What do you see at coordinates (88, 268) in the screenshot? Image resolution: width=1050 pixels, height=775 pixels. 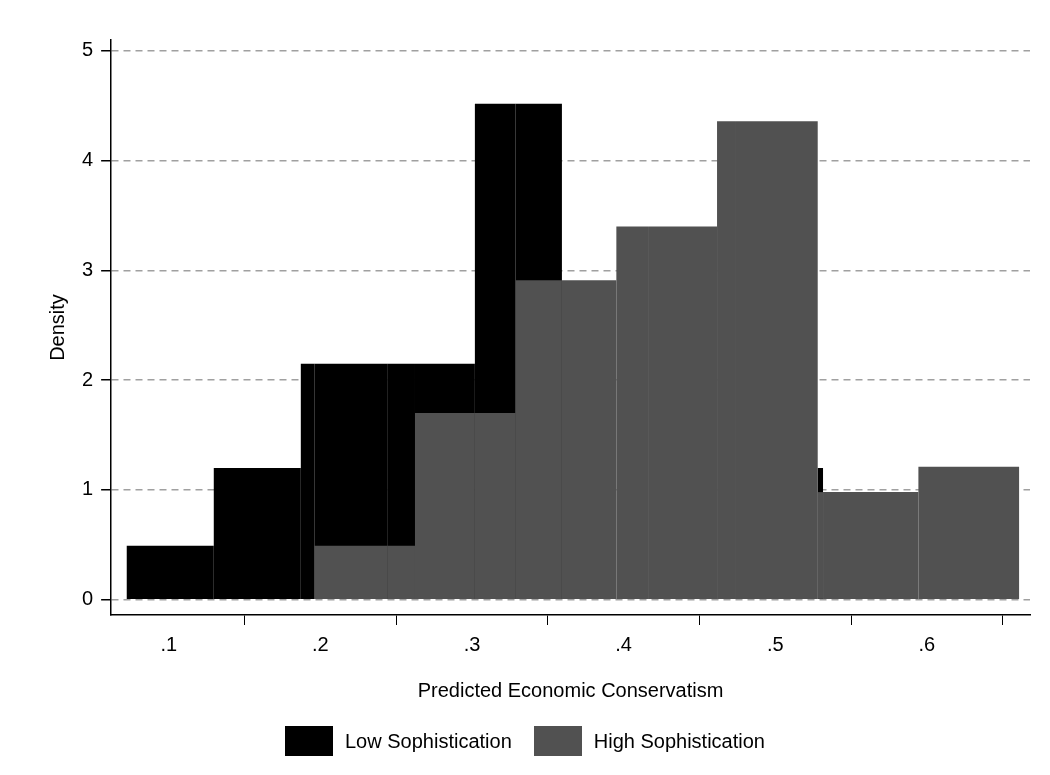 I see `y-tick-label: 3` at bounding box center [88, 268].